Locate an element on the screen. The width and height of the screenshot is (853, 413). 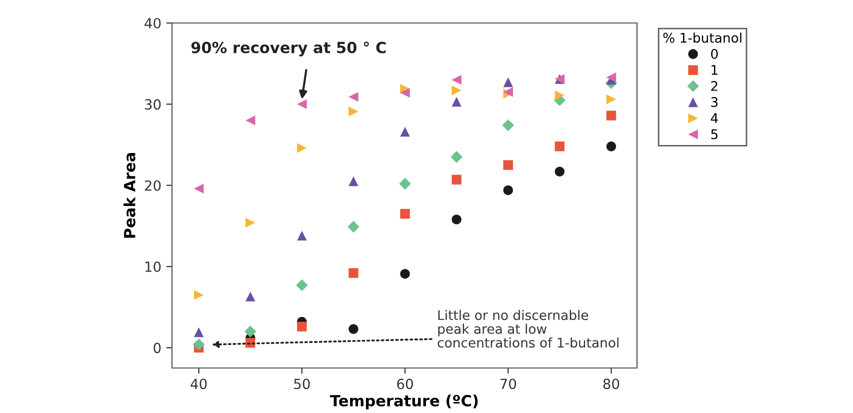
annotation: 90% recovery at 50 ° C is located at coordinates (288, 49).